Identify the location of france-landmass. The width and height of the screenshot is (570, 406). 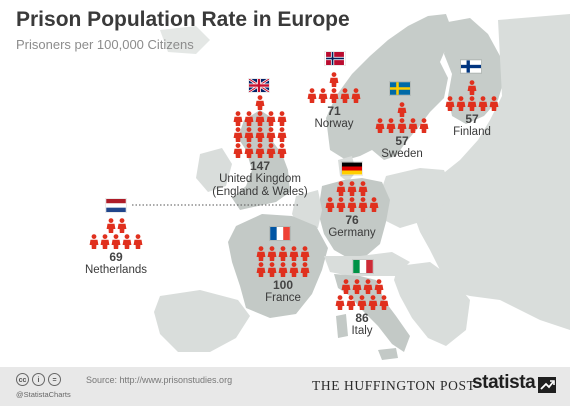
(278, 266).